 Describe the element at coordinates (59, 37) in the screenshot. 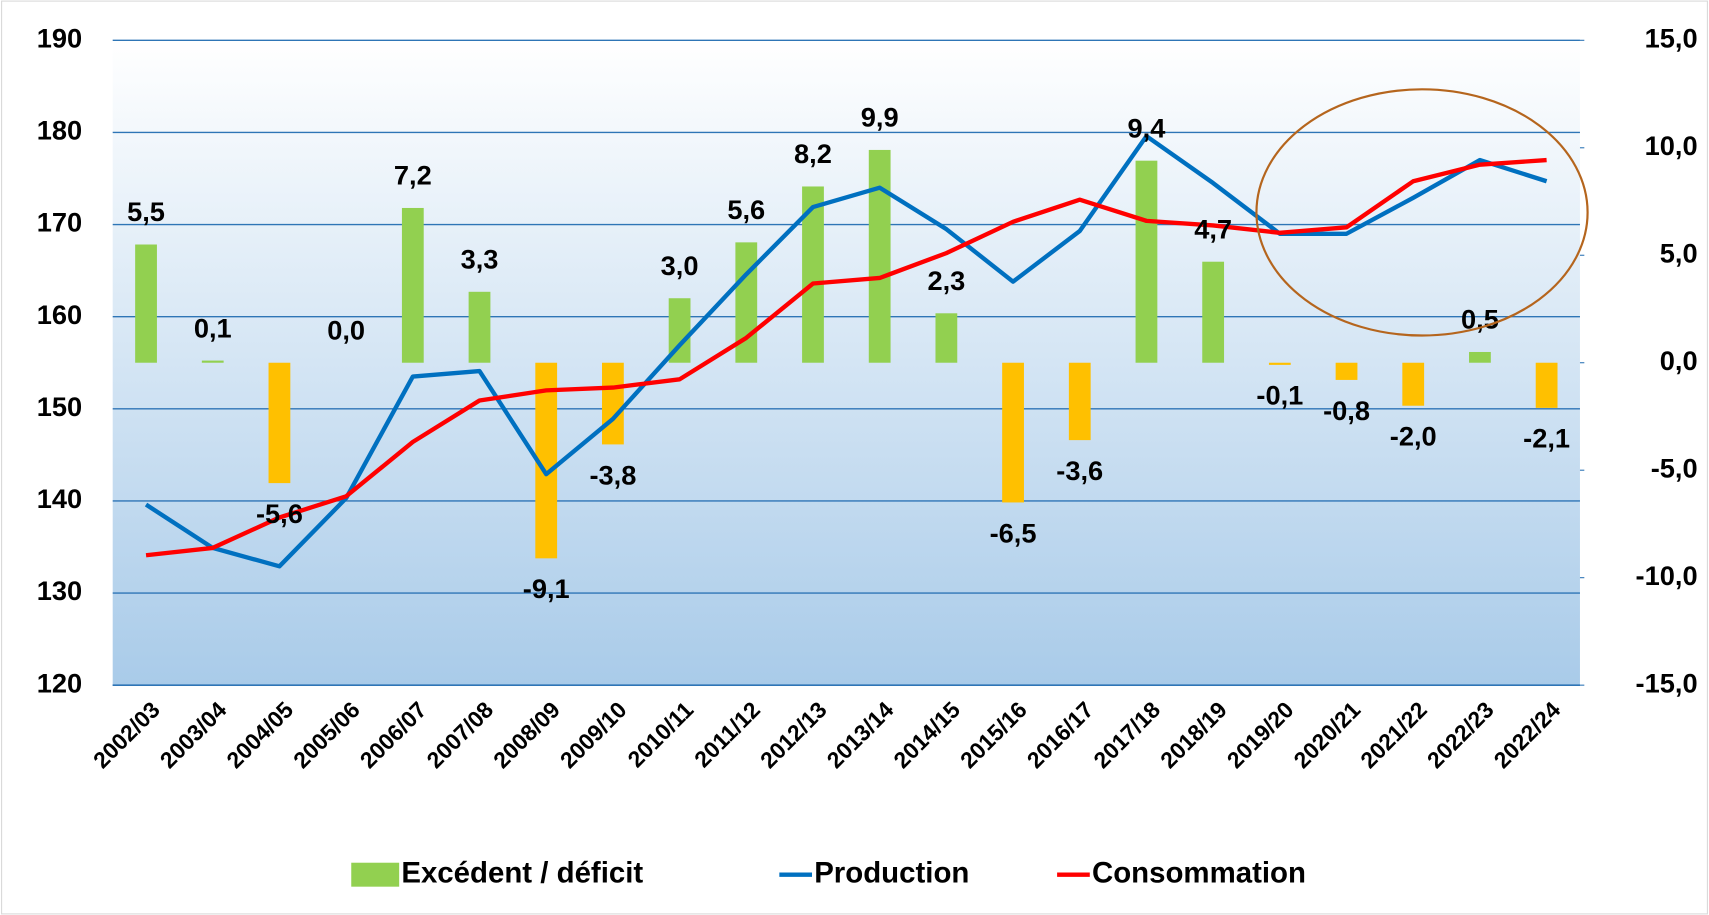

I see `y-tick-label: 190` at that location.